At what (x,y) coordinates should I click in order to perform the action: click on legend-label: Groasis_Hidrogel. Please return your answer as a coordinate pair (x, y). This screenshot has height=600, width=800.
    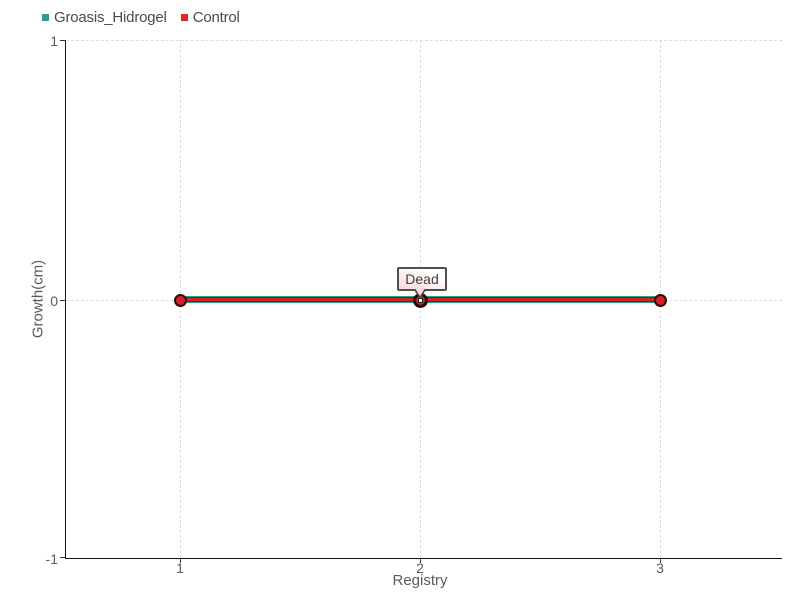
    Looking at the image, I should click on (110, 17).